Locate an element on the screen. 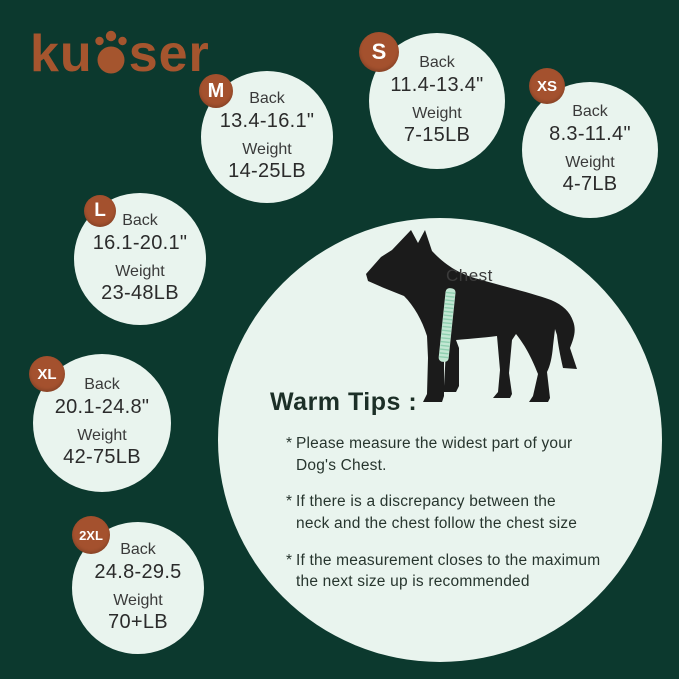 The height and width of the screenshot is (679, 679). warm-tips-heading: Warm Tips : is located at coordinates (344, 402).